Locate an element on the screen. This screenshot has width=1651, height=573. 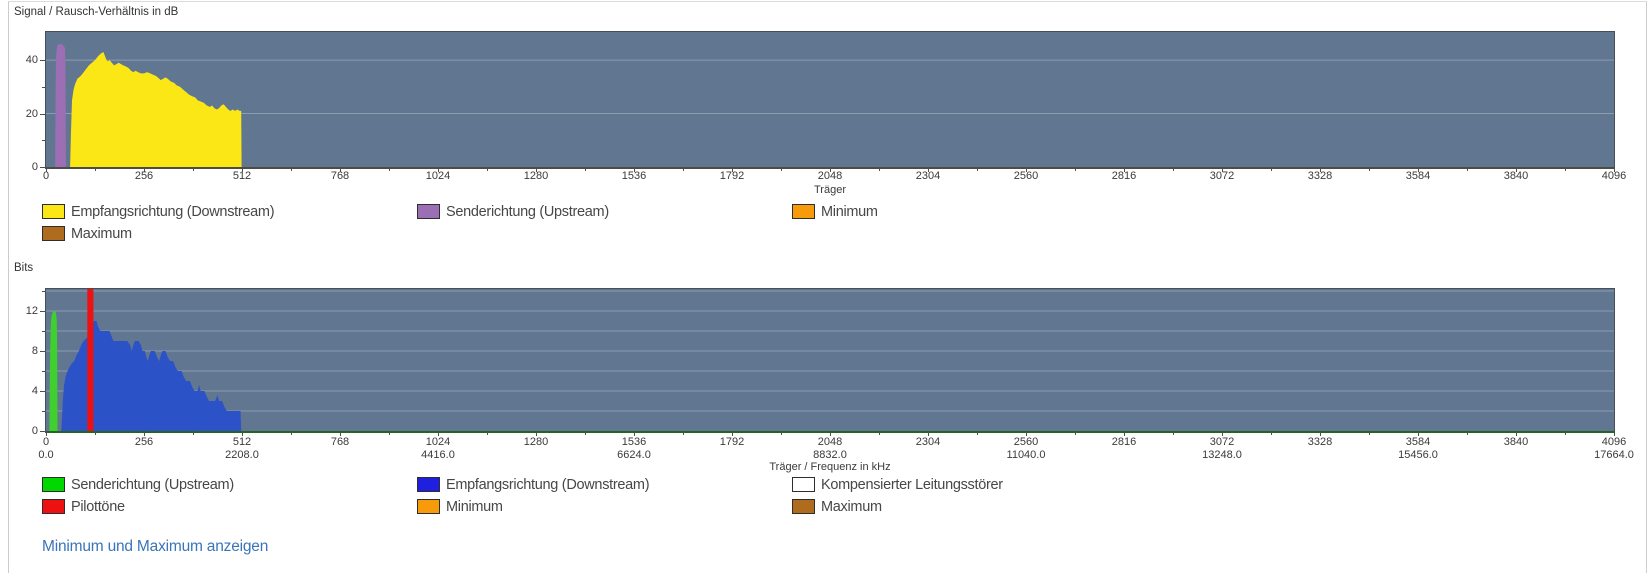
frequency-tick-label: 6624.0 is located at coordinates (634, 455).